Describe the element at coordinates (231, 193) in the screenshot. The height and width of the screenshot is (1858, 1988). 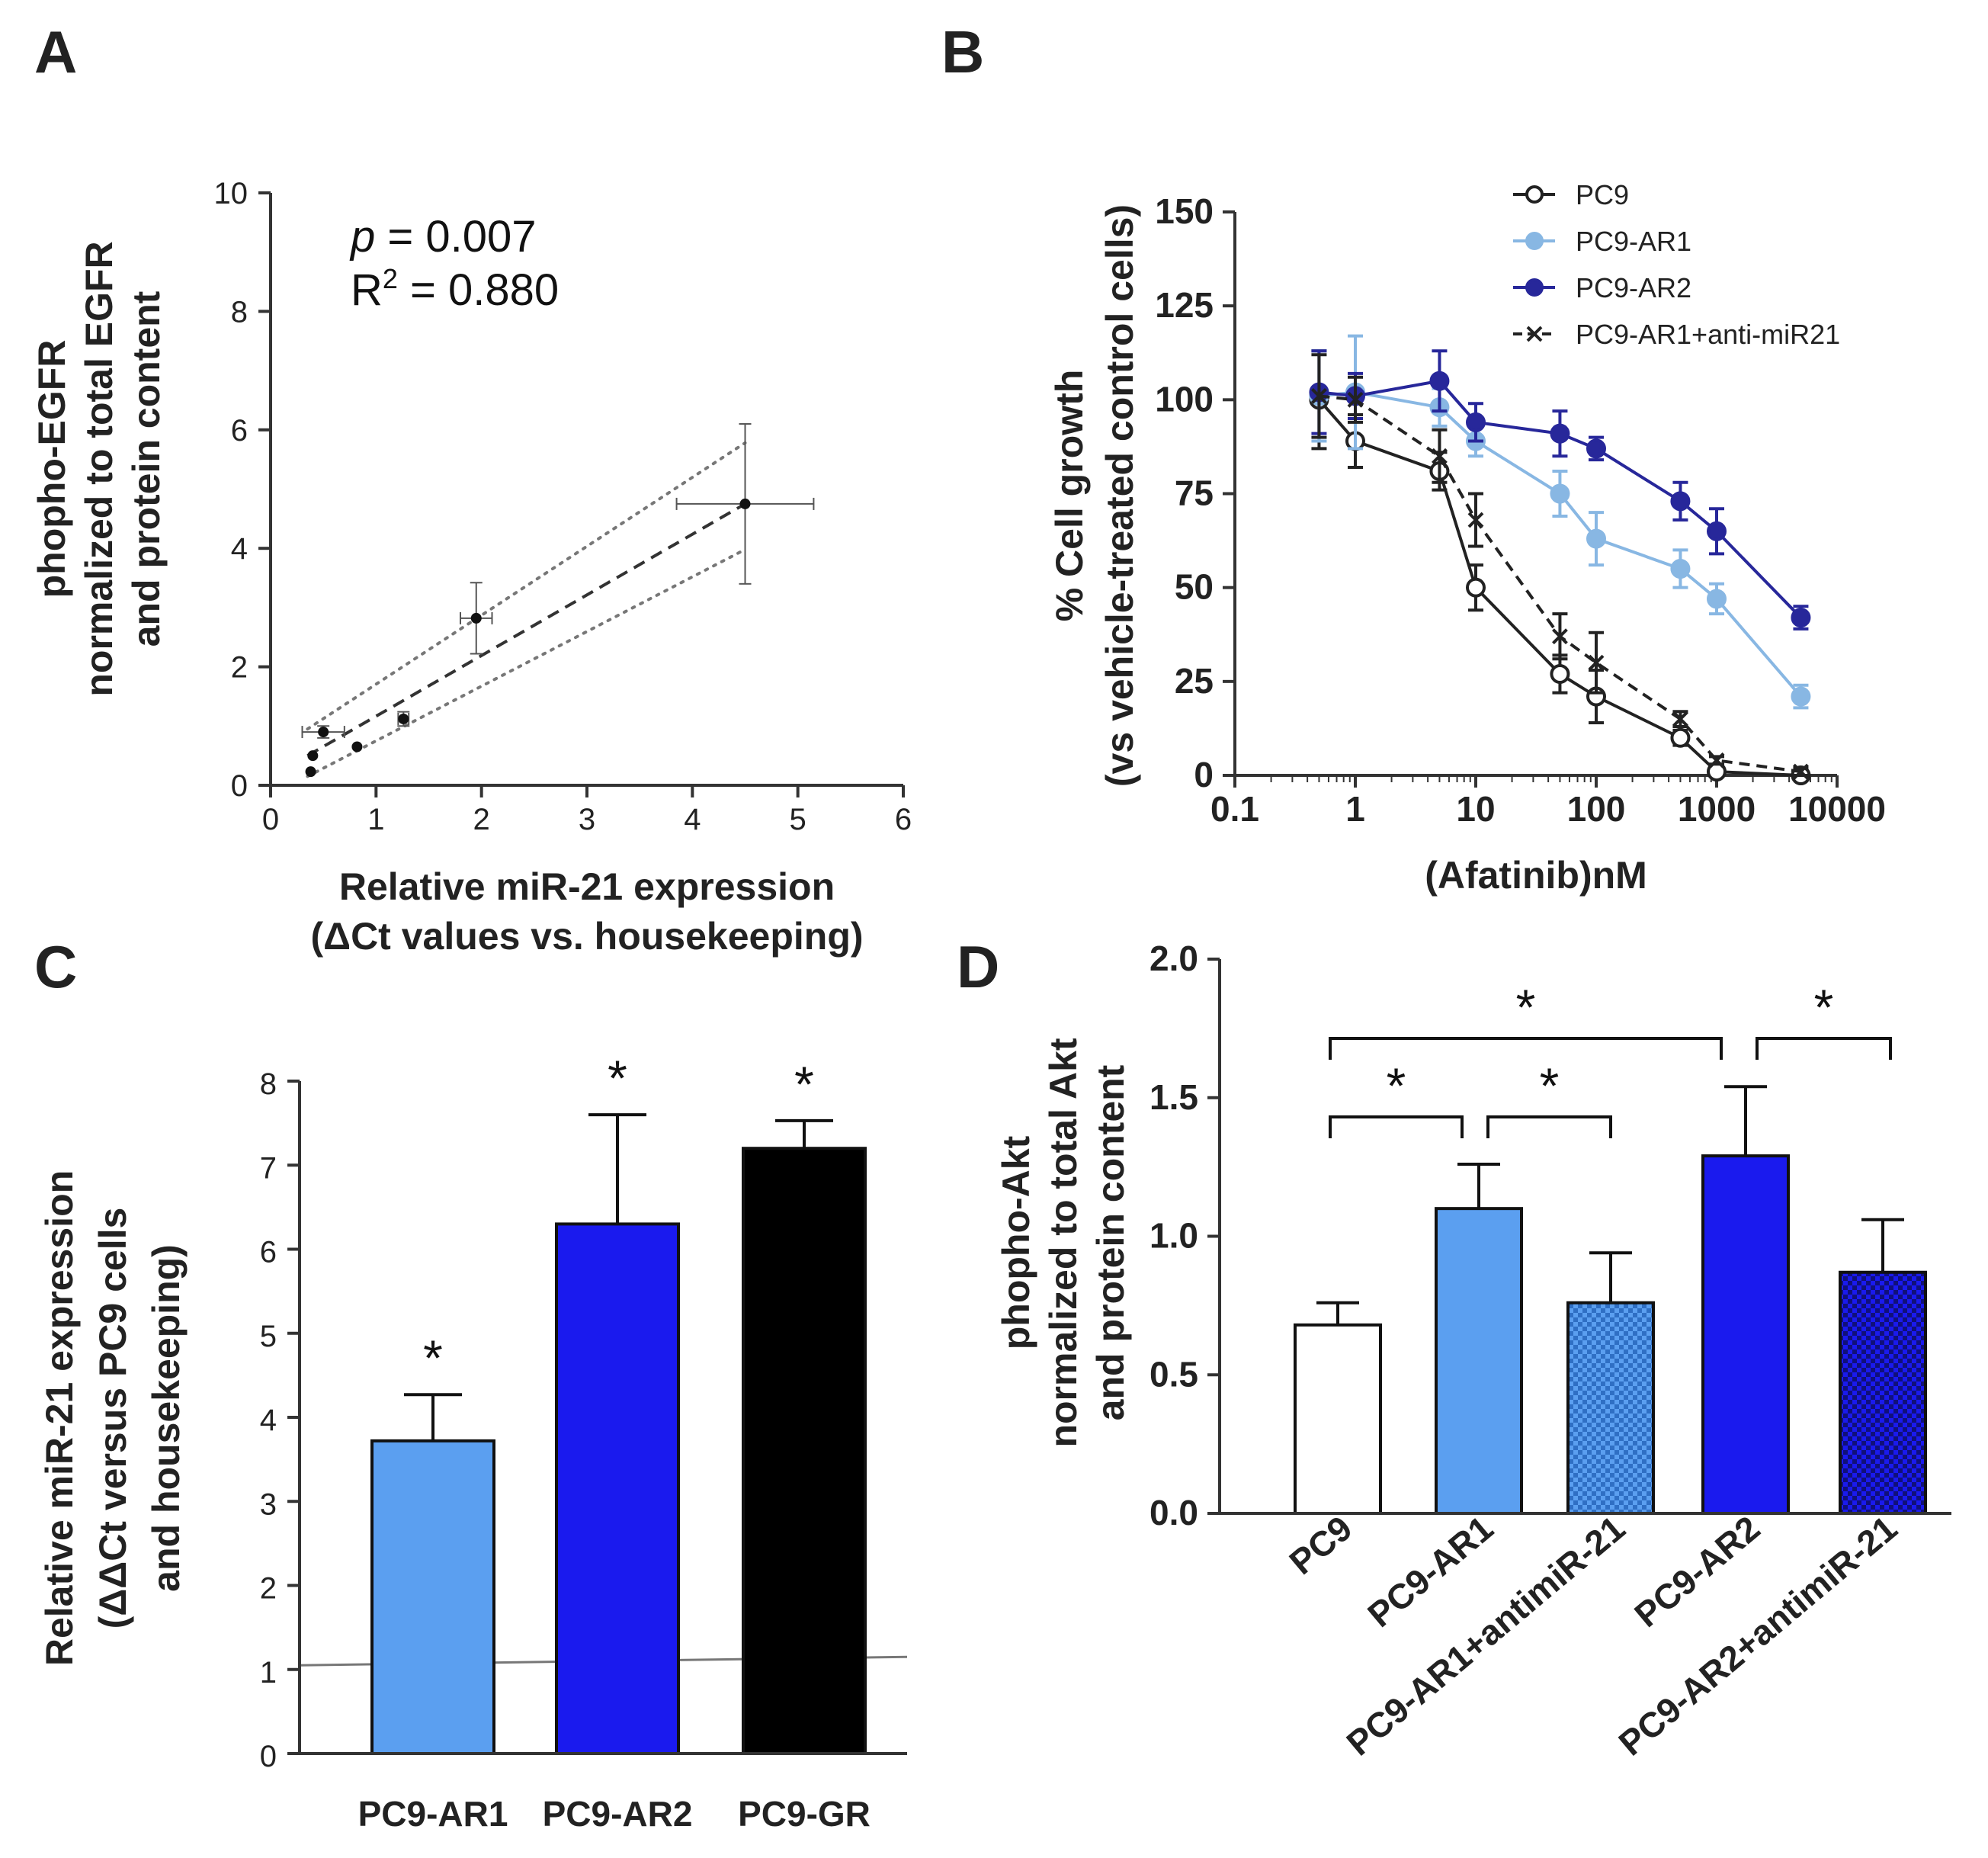
I see `y-tick-label: 10` at that location.